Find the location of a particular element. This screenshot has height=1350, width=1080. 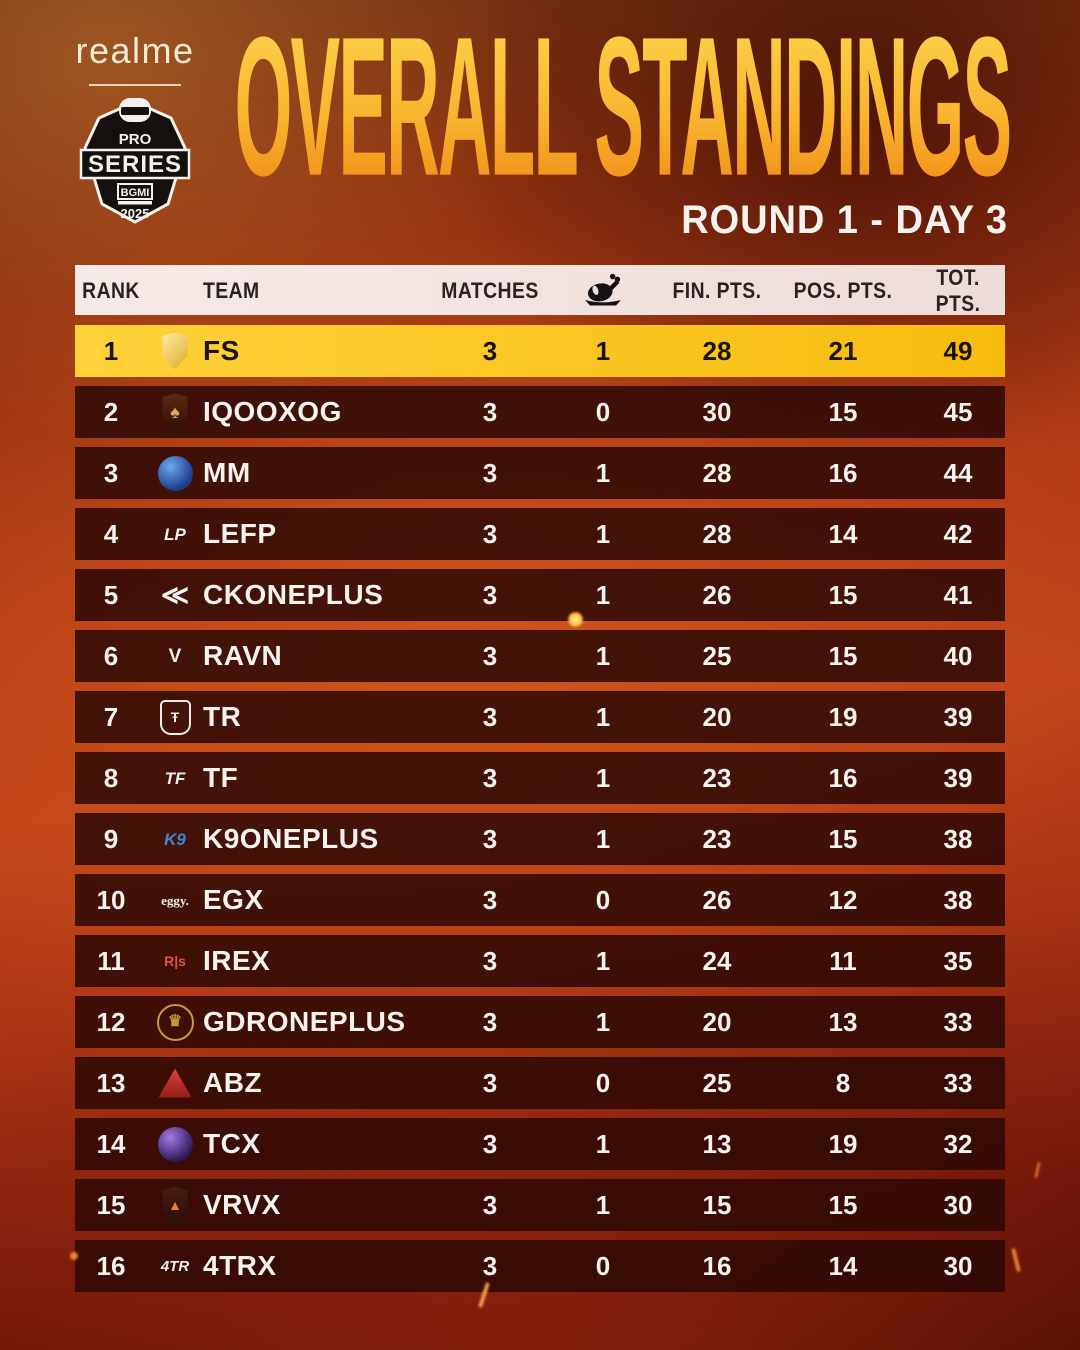

team-logo-glyph: K9 is located at coordinates (175, 839).